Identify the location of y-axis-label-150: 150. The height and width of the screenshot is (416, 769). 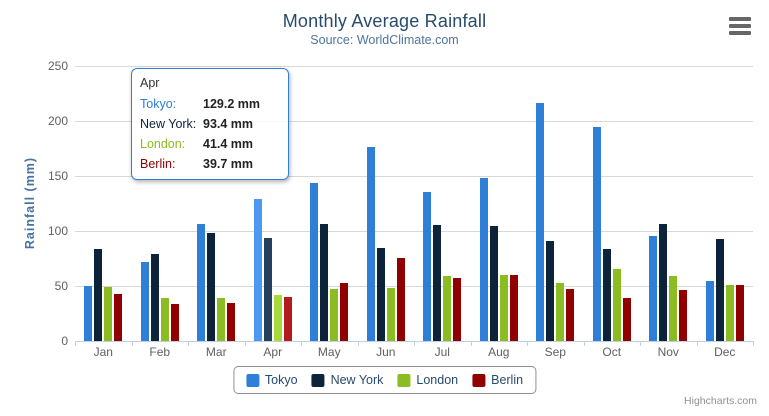
(57, 176).